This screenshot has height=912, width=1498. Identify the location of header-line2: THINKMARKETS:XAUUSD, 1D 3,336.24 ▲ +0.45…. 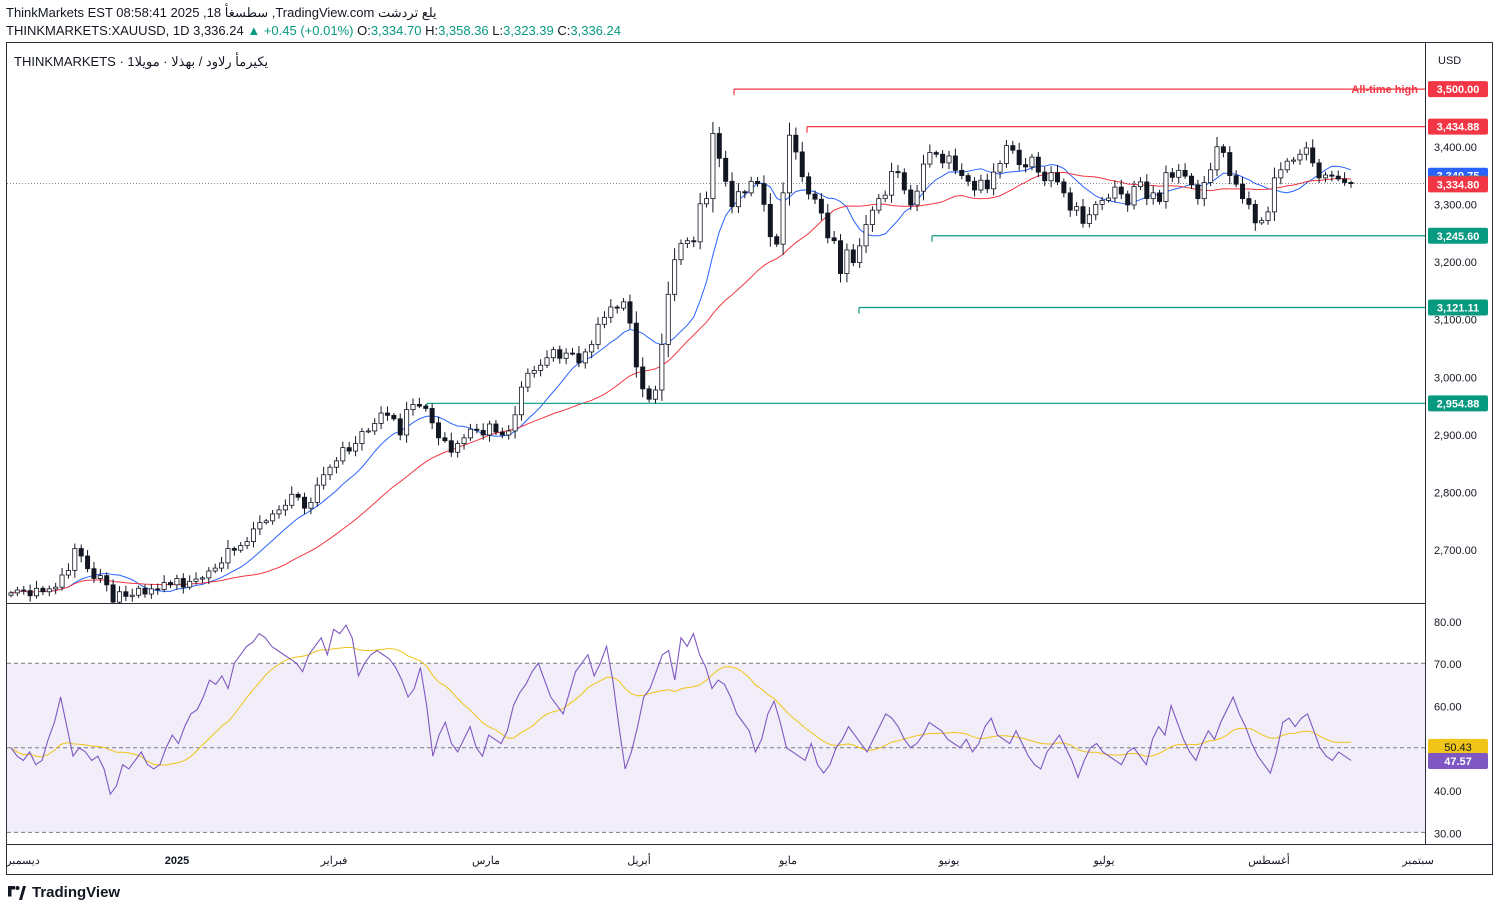
(313, 30).